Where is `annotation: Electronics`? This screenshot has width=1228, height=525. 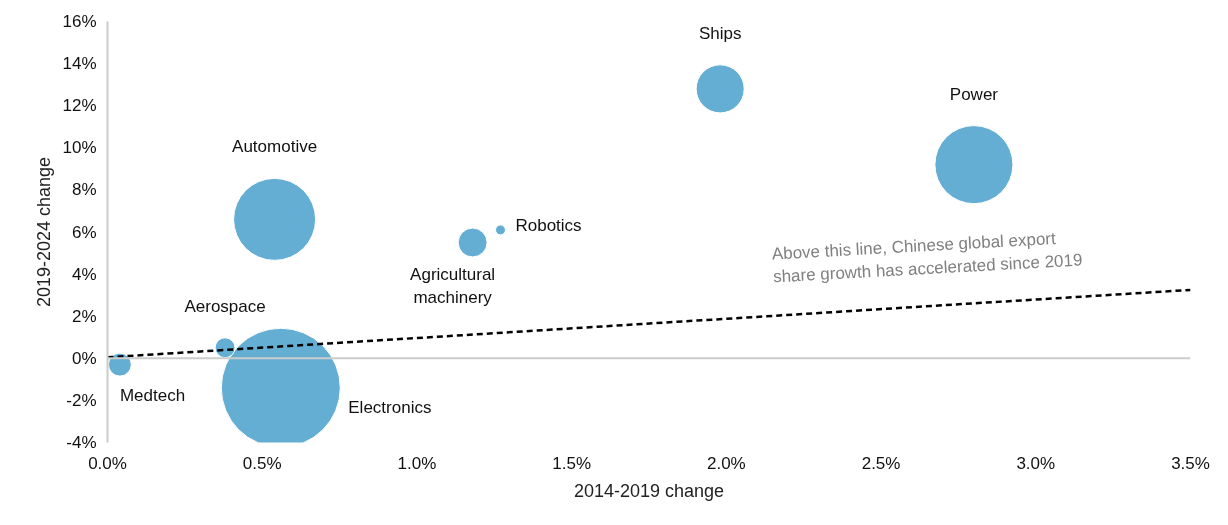 annotation: Electronics is located at coordinates (390, 408).